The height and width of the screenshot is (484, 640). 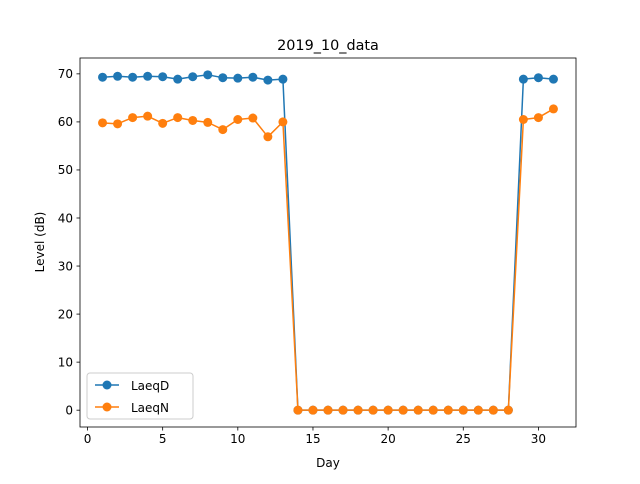 I want to click on x-tick-label: 10, so click(x=237, y=439).